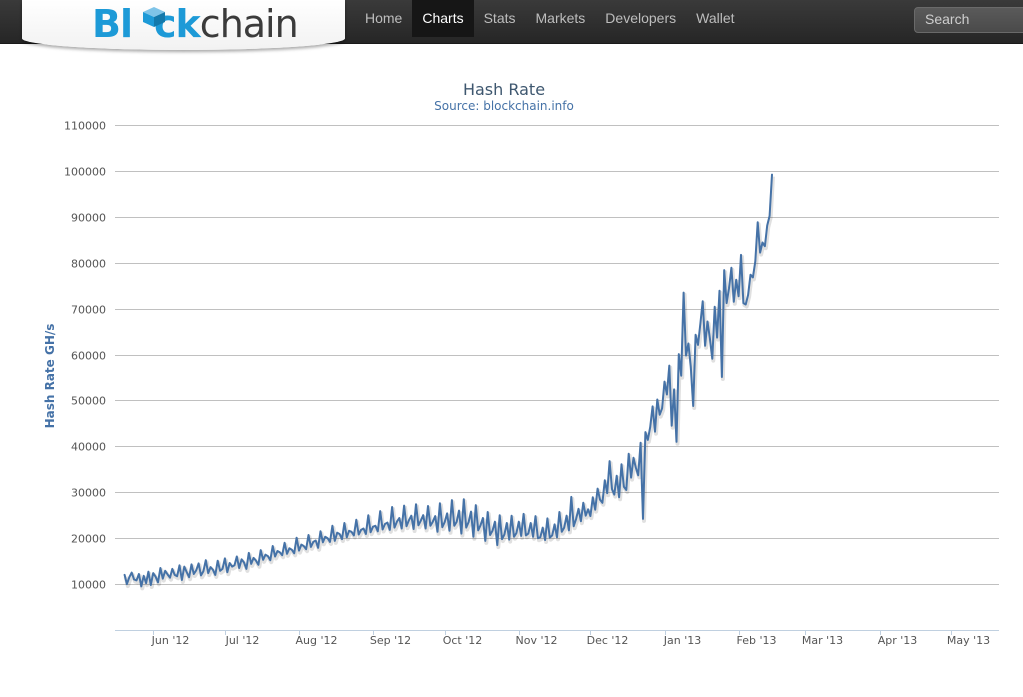  What do you see at coordinates (88, 264) in the screenshot?
I see `y-tick-label: 80000` at bounding box center [88, 264].